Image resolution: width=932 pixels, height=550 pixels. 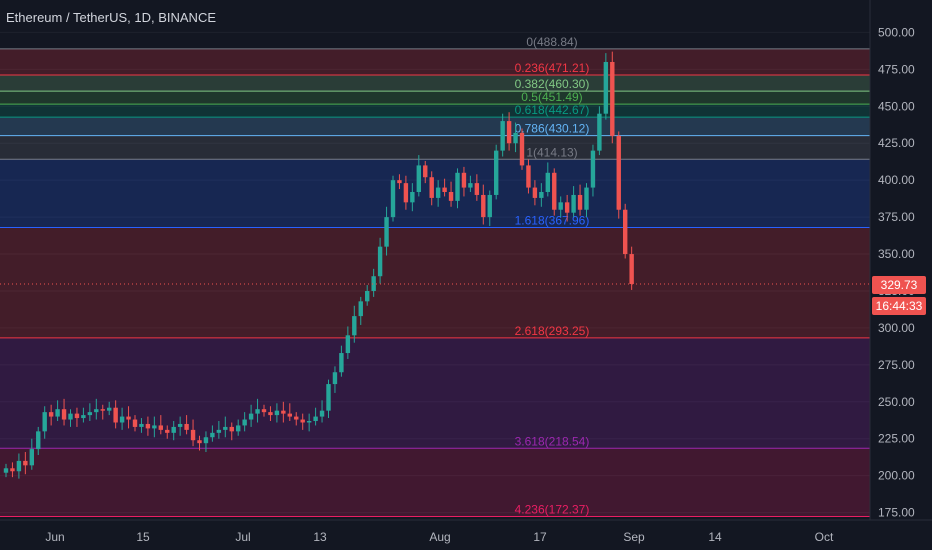 What do you see at coordinates (634, 537) in the screenshot?
I see `x-tick-label: Sep` at bounding box center [634, 537].